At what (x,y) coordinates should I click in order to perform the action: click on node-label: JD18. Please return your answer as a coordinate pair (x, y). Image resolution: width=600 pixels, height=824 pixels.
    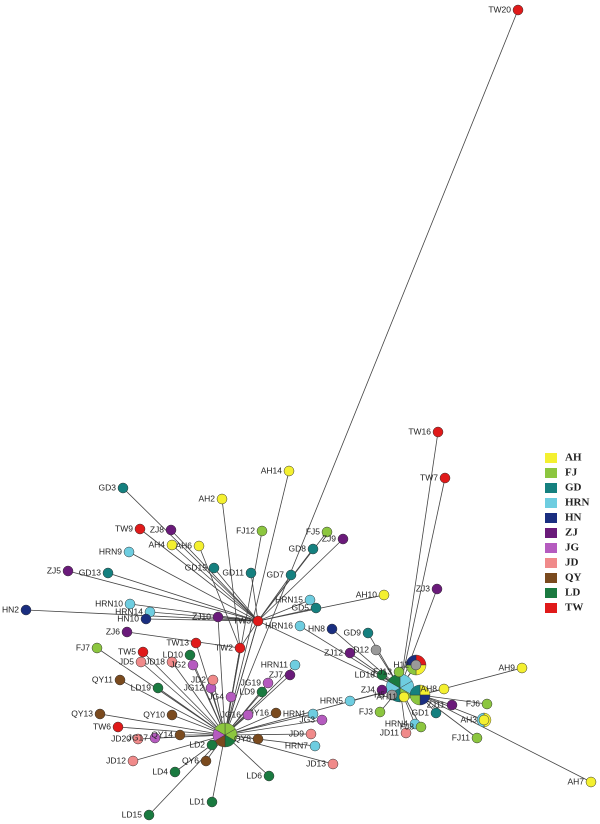
    Looking at the image, I should click on (155, 661).